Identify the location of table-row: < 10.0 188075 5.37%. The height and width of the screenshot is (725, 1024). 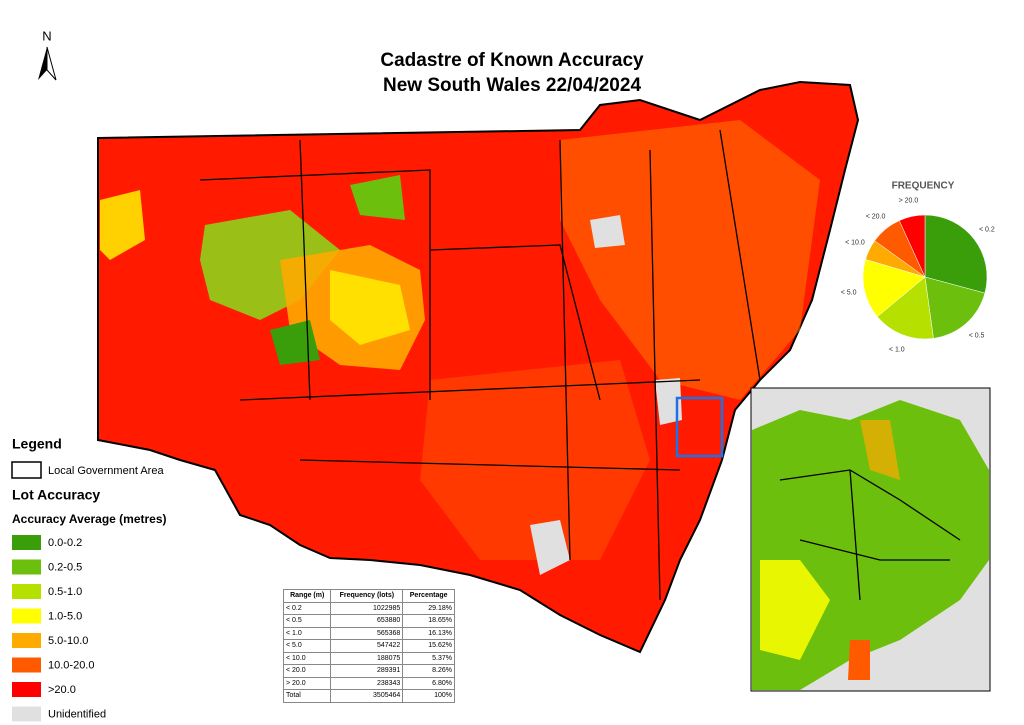
(368, 658).